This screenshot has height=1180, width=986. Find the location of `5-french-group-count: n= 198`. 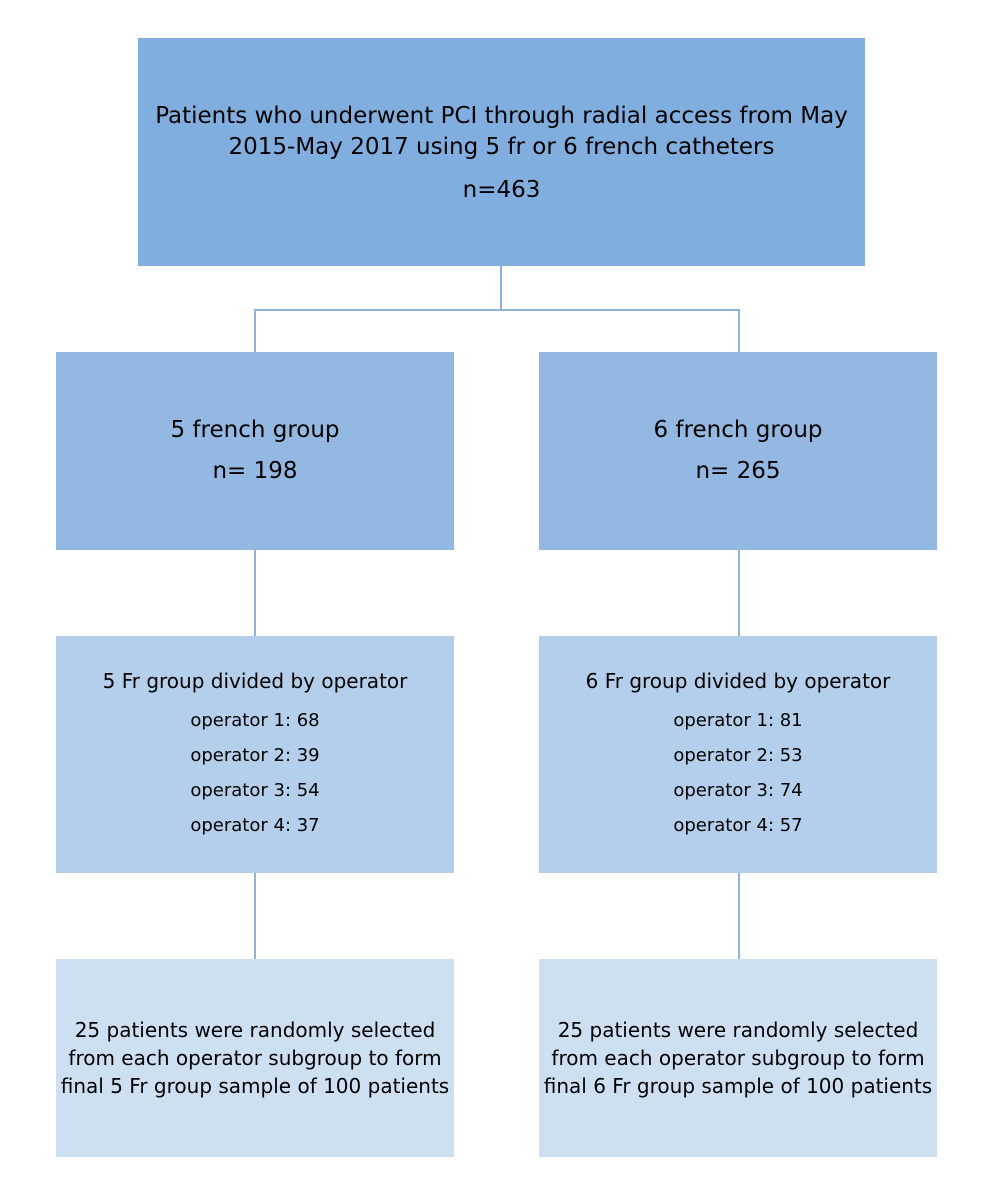

5-french-group-count: n= 198 is located at coordinates (255, 471).